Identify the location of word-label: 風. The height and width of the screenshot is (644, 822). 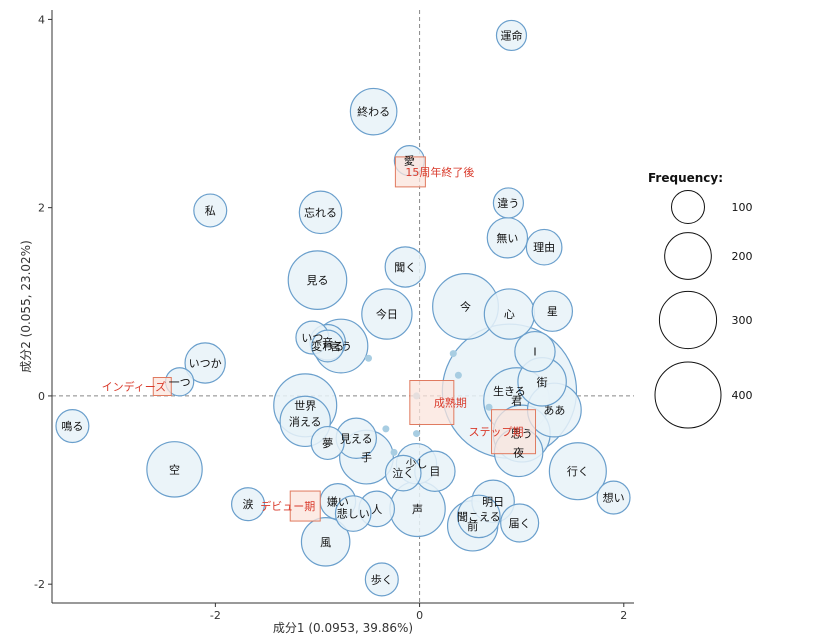
(325, 542).